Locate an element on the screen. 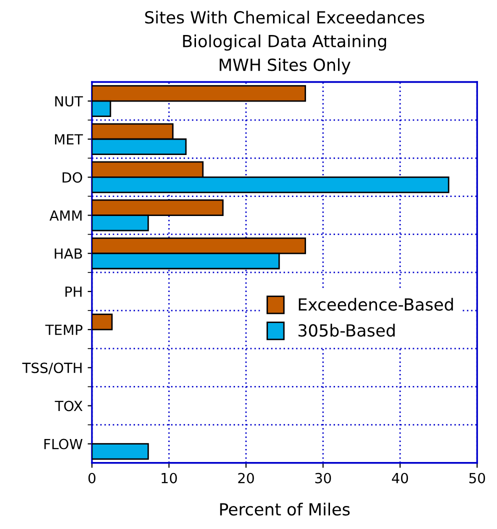  y-tick-label: TOX is located at coordinates (68, 406).